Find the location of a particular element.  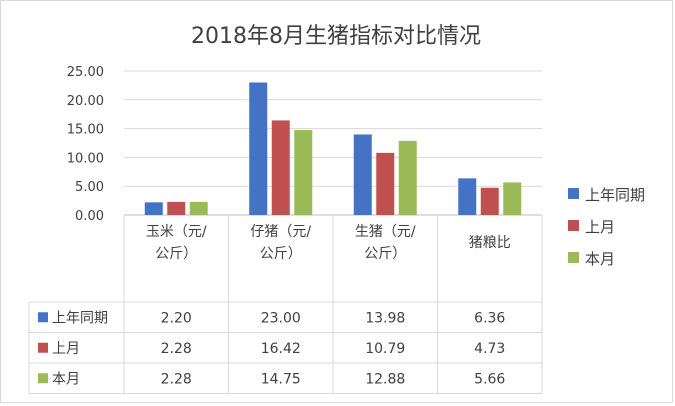

data-label: 6.36 is located at coordinates (489, 318).